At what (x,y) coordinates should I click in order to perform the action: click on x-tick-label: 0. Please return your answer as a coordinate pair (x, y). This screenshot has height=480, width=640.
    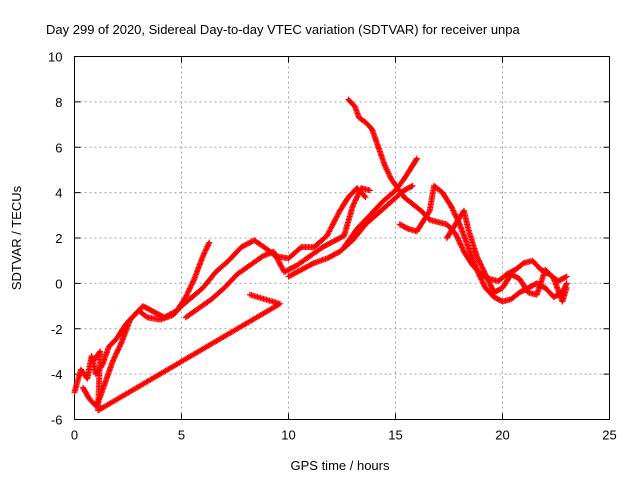
    Looking at the image, I should click on (74, 435).